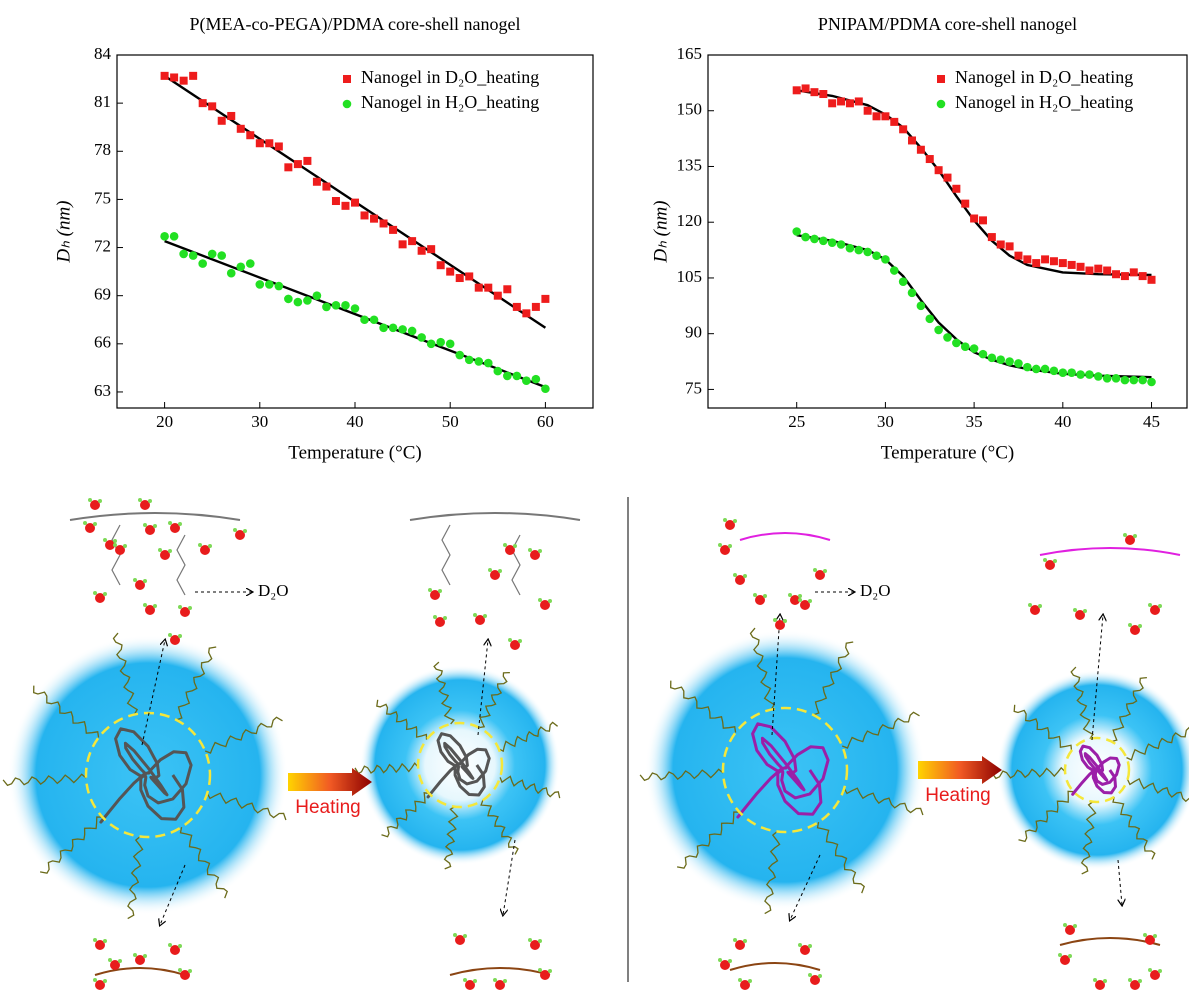  I want to click on legend-marker, so click(941, 79).